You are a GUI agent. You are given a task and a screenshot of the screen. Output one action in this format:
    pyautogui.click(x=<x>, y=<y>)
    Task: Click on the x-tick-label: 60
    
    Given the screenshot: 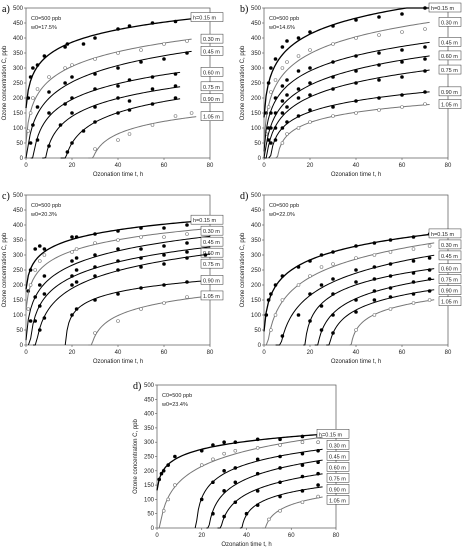 What is the action you would take?
    pyautogui.click(x=402, y=353)
    